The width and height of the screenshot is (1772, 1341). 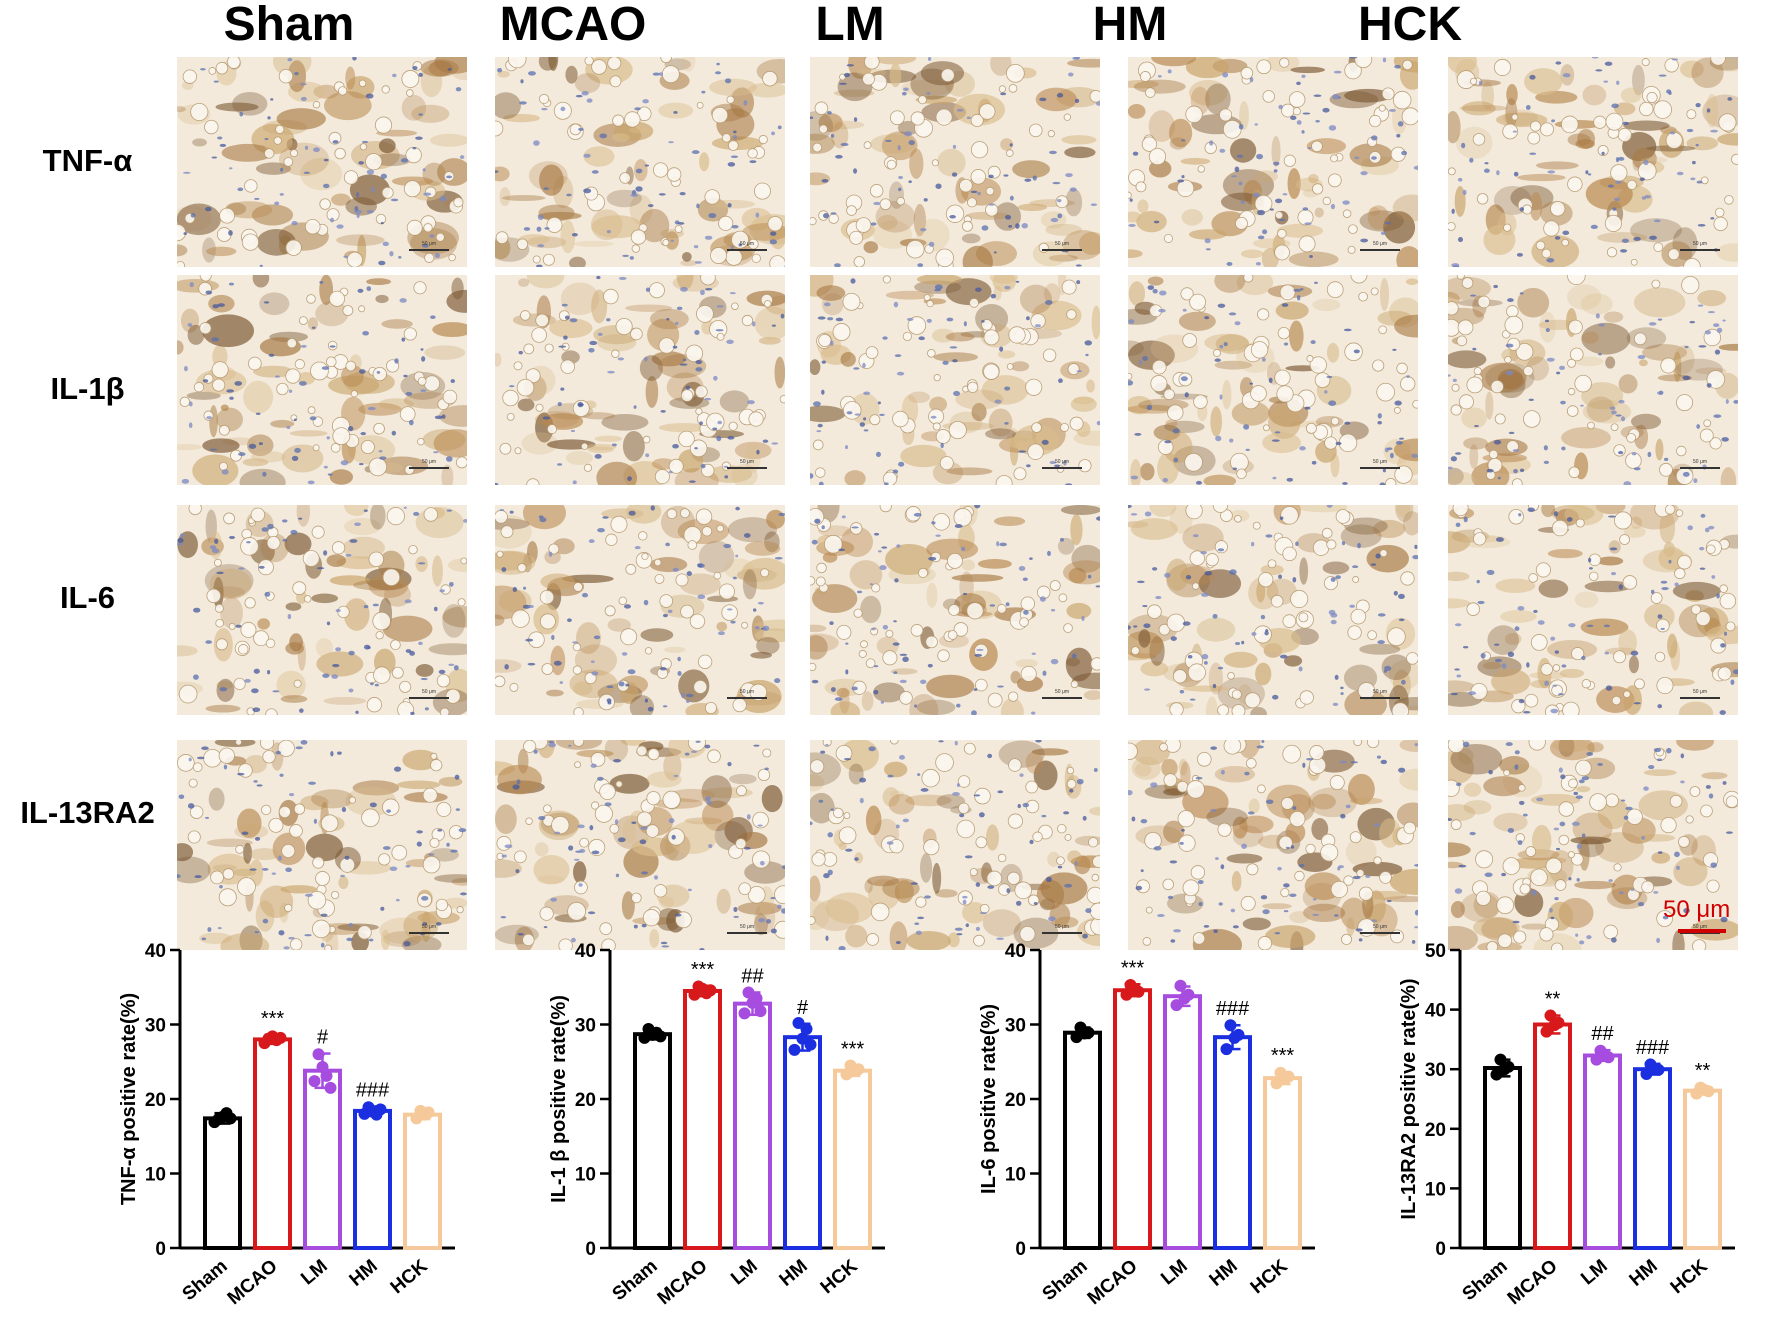 I want to click on micrograph-tnf-α-hck, so click(x=1593, y=162).